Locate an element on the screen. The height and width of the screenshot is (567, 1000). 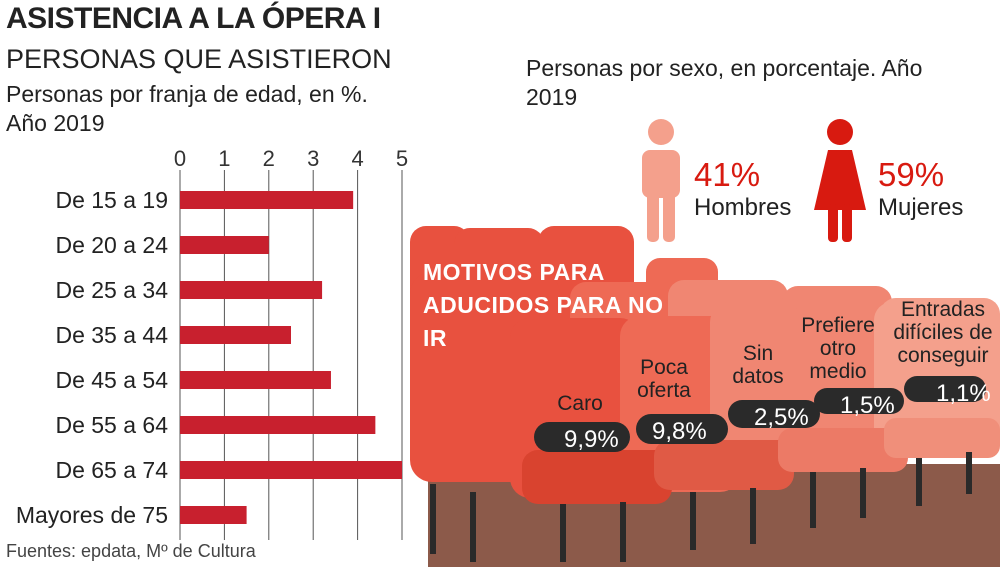
category-label: De 15 a 19 is located at coordinates (111, 200).